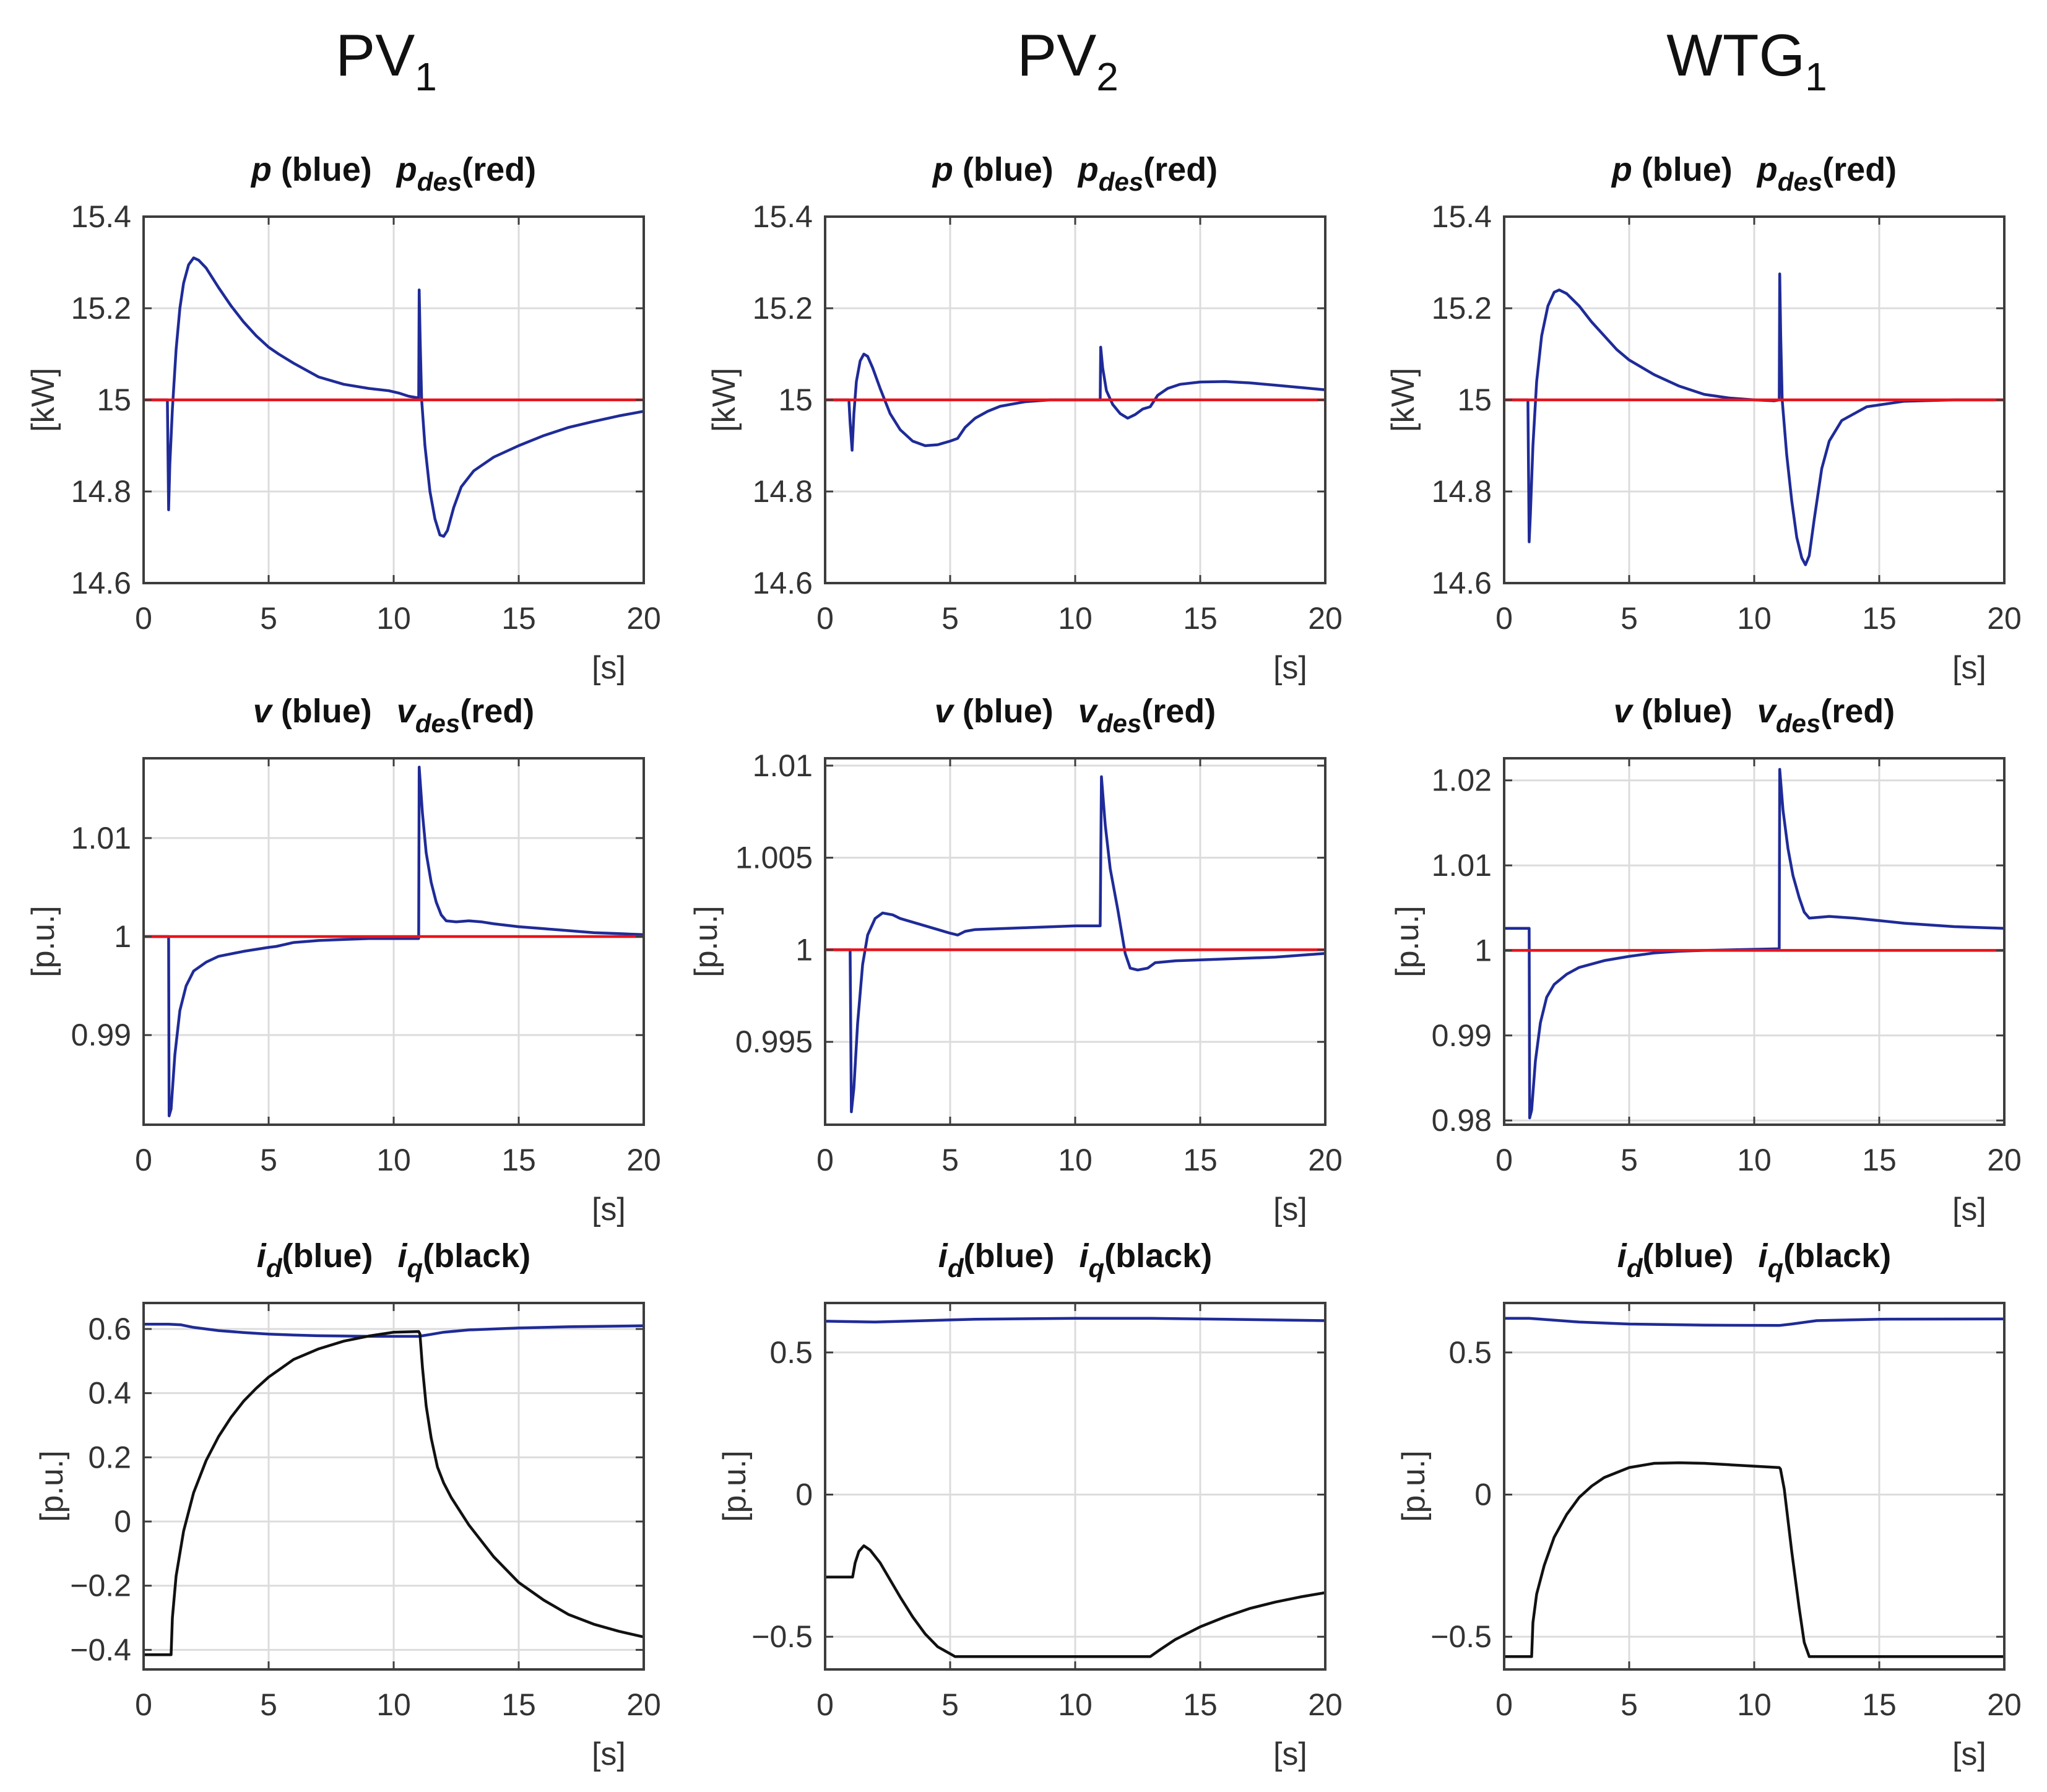 The height and width of the screenshot is (1792, 2047). I want to click on wtg1-power-ytick-label: 15.2, so click(1462, 308).